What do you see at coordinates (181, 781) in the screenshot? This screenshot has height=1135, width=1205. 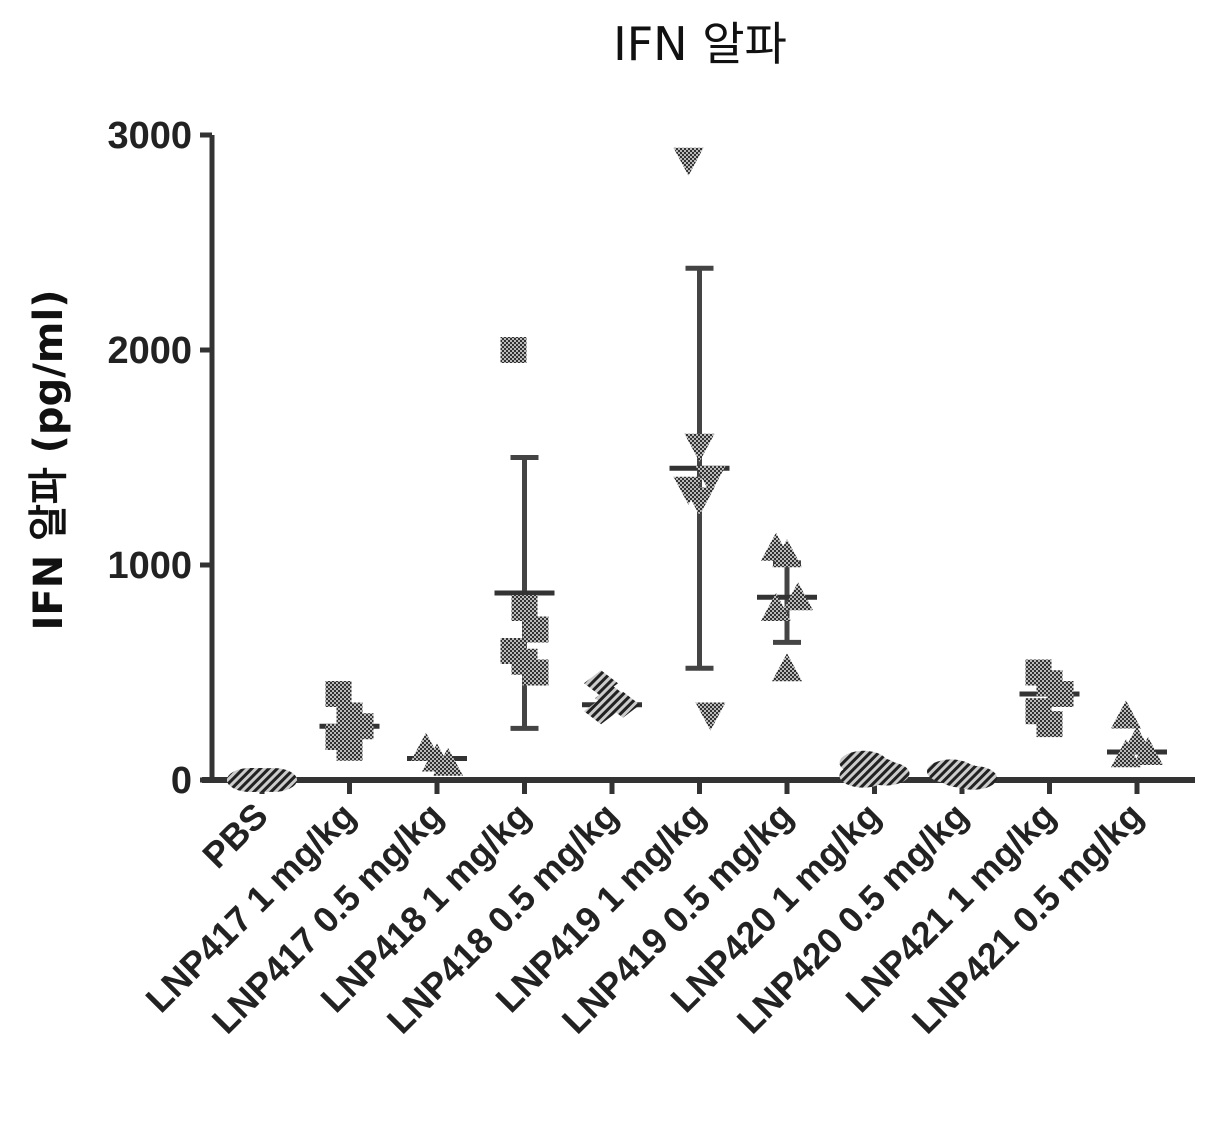 I see `y-tick-label-0: 0` at bounding box center [181, 781].